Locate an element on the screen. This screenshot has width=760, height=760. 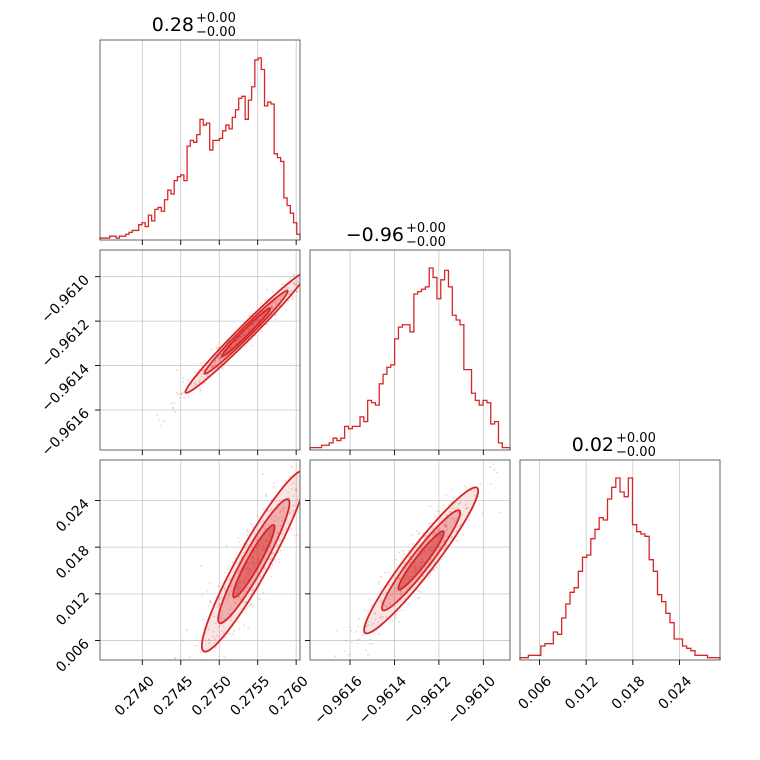
x-tick-label: 0.012 is located at coordinates (582, 693).